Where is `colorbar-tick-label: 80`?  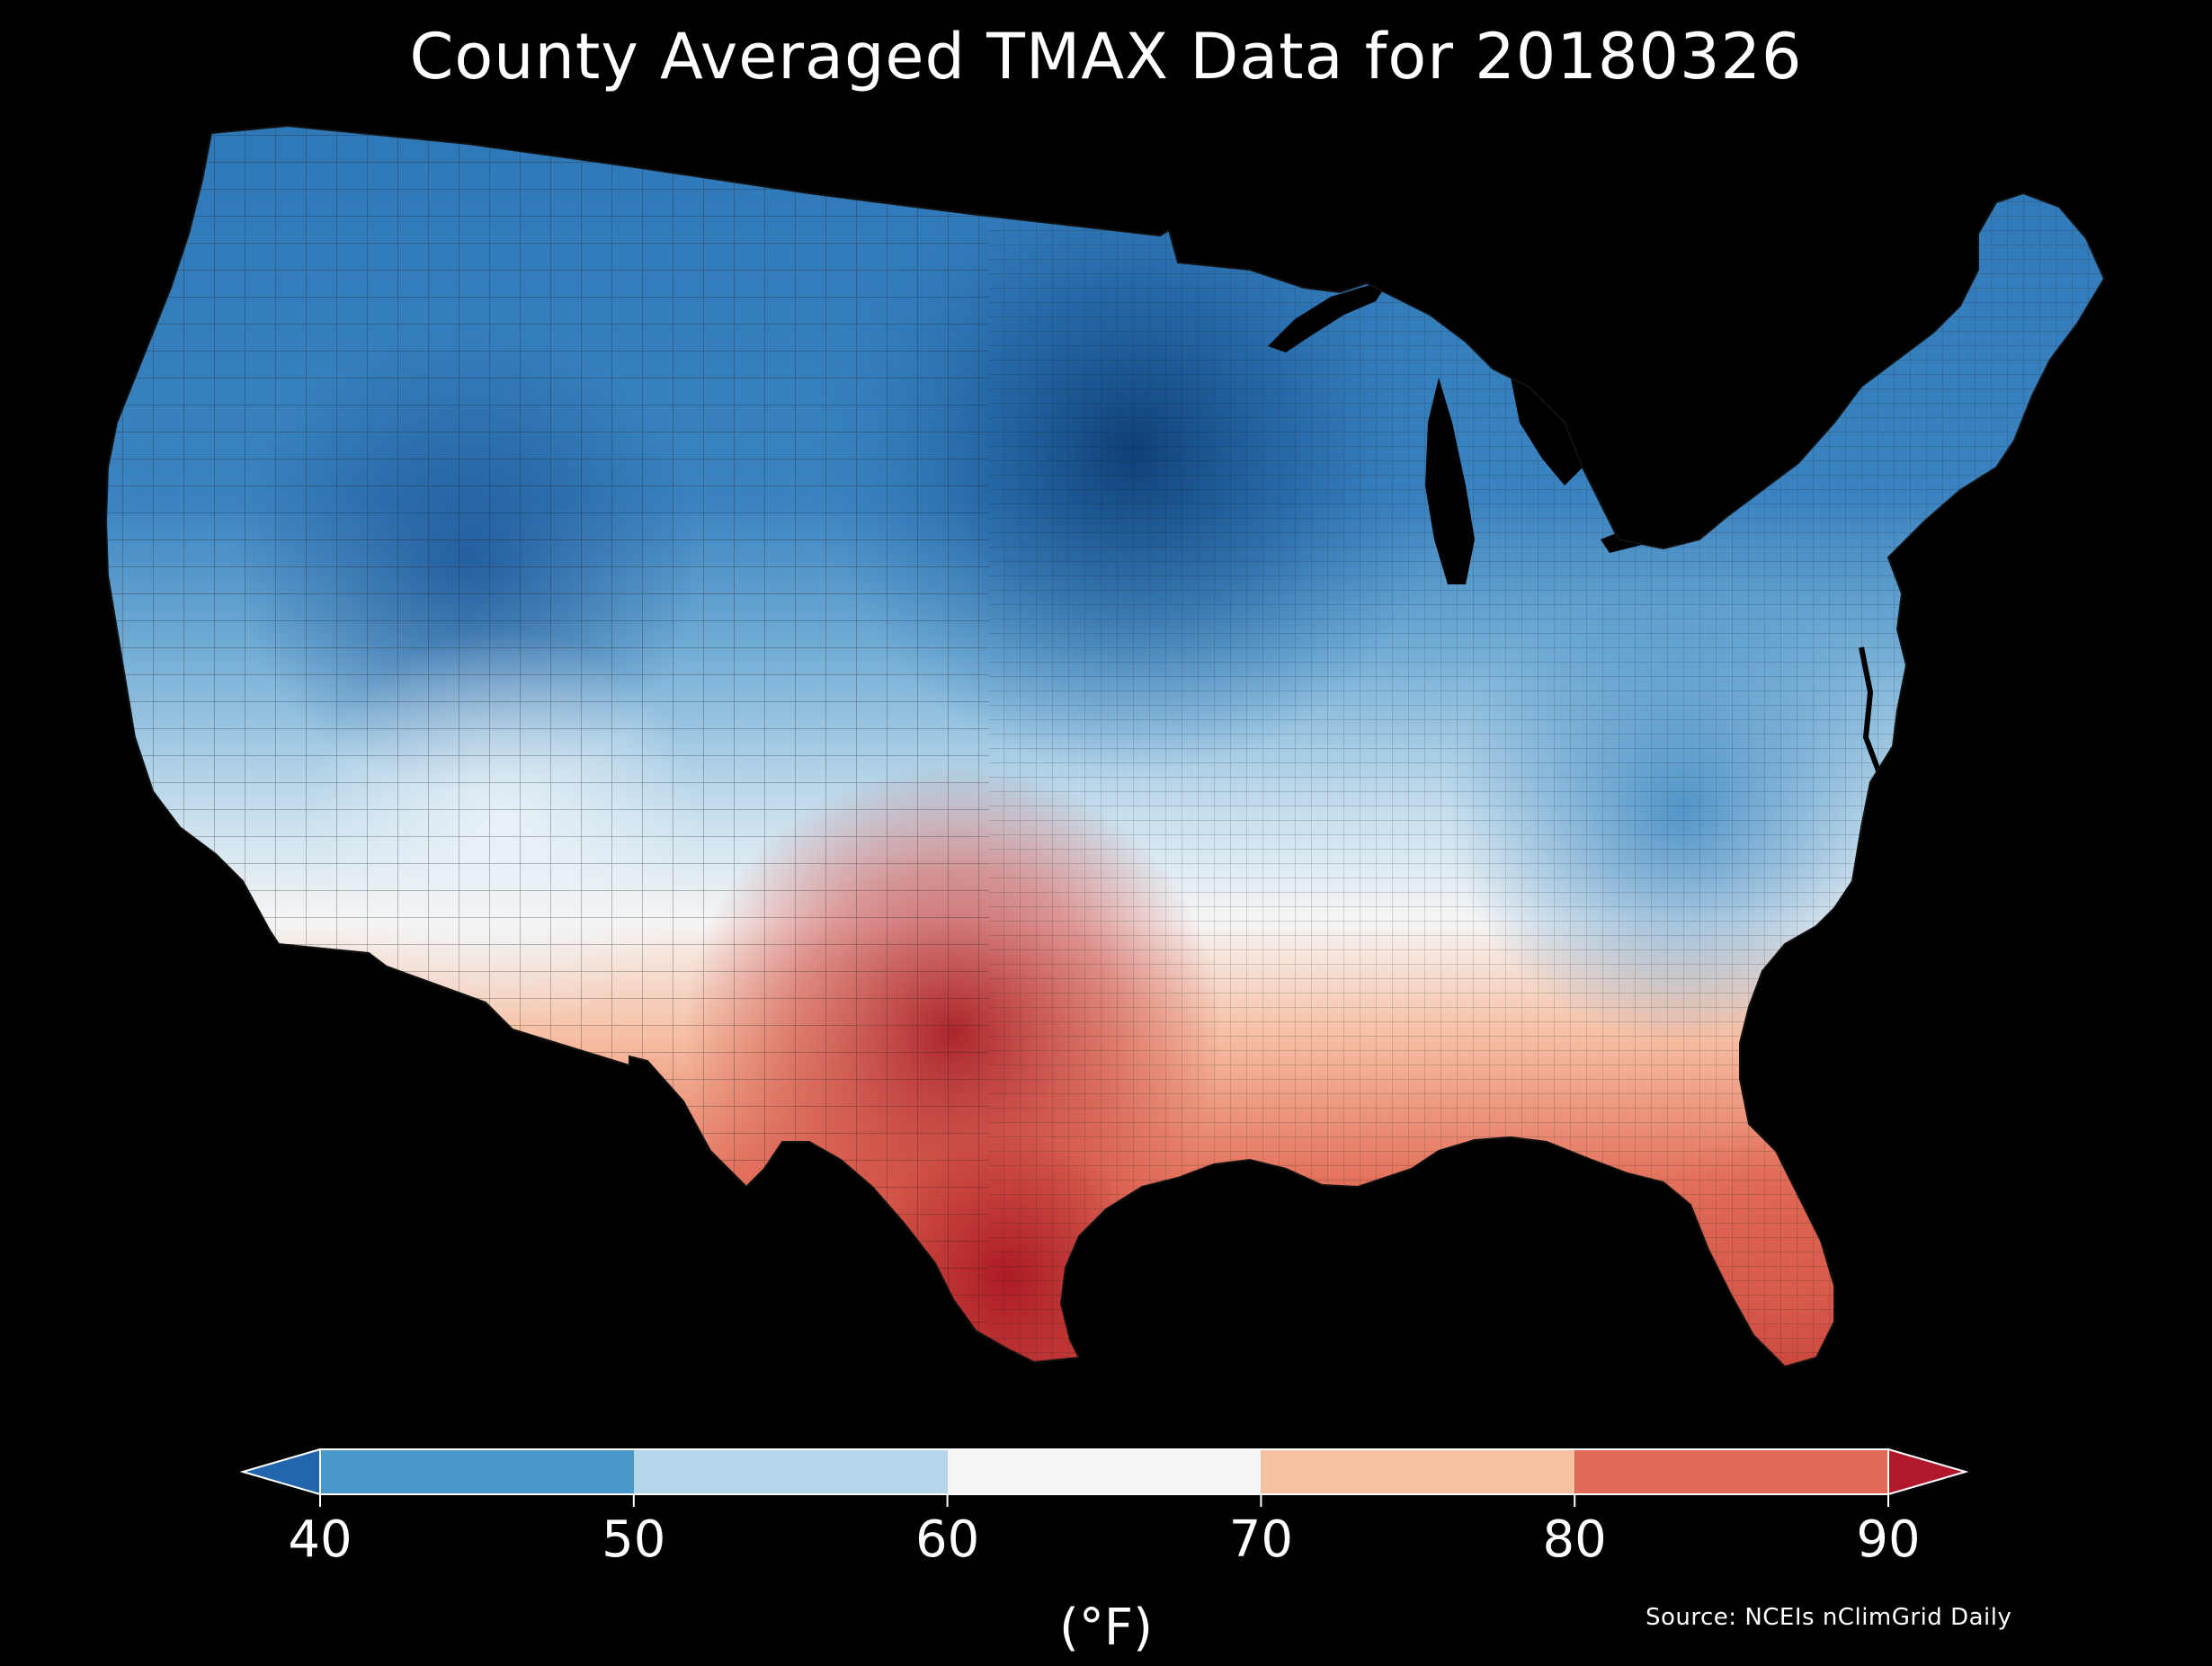 colorbar-tick-label: 80 is located at coordinates (1574, 1540).